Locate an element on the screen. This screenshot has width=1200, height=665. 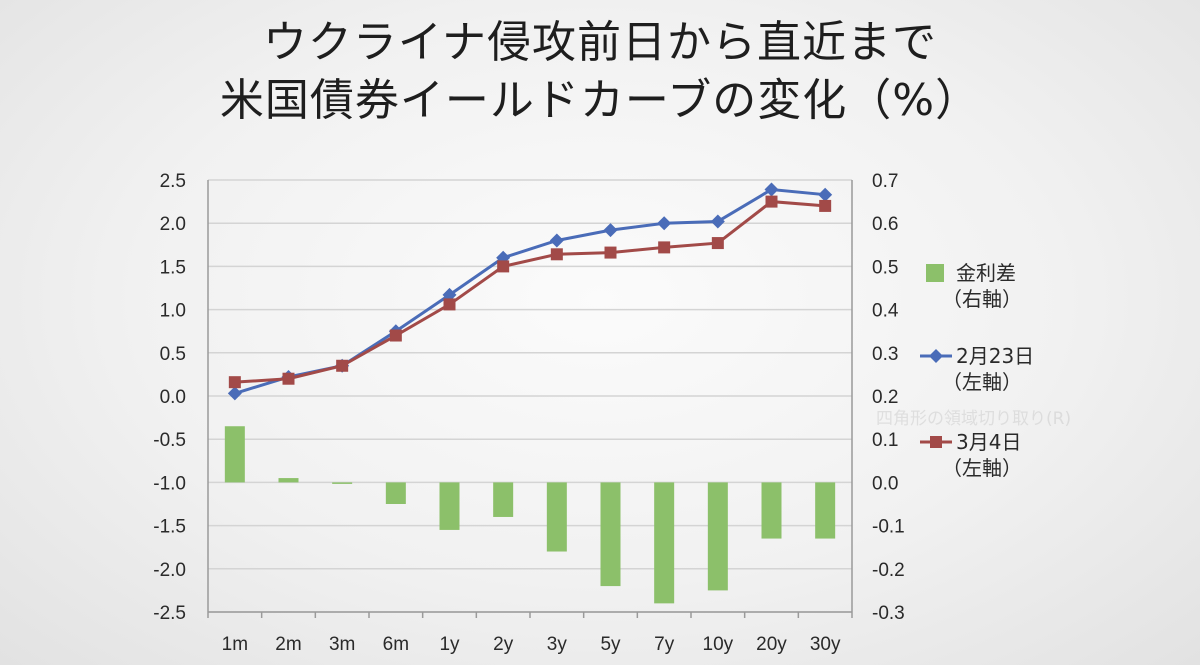
x-axis-category-label: 10y is located at coordinates (718, 644).